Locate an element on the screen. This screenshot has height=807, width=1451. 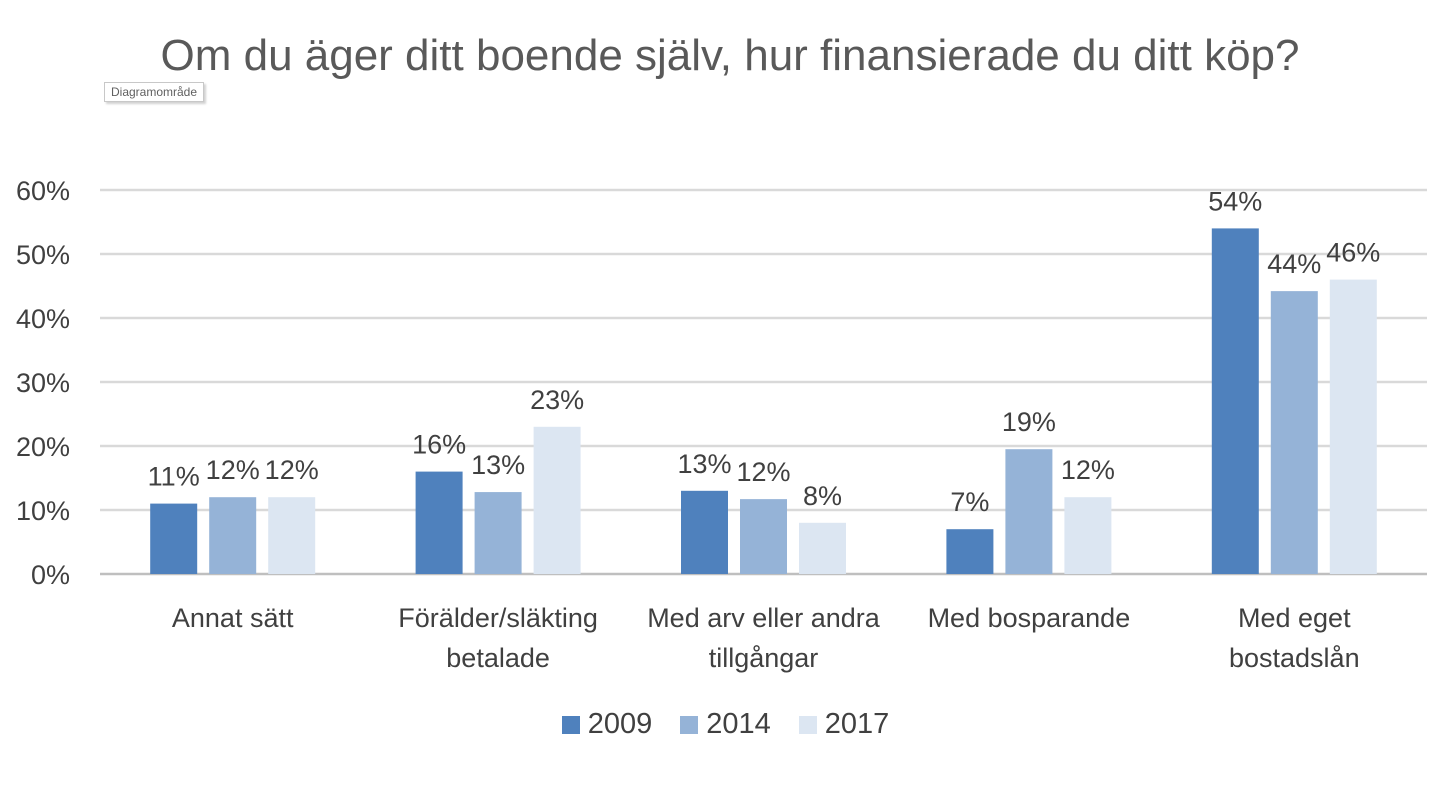
legend: 2009 2014 2017 is located at coordinates (725, 724).